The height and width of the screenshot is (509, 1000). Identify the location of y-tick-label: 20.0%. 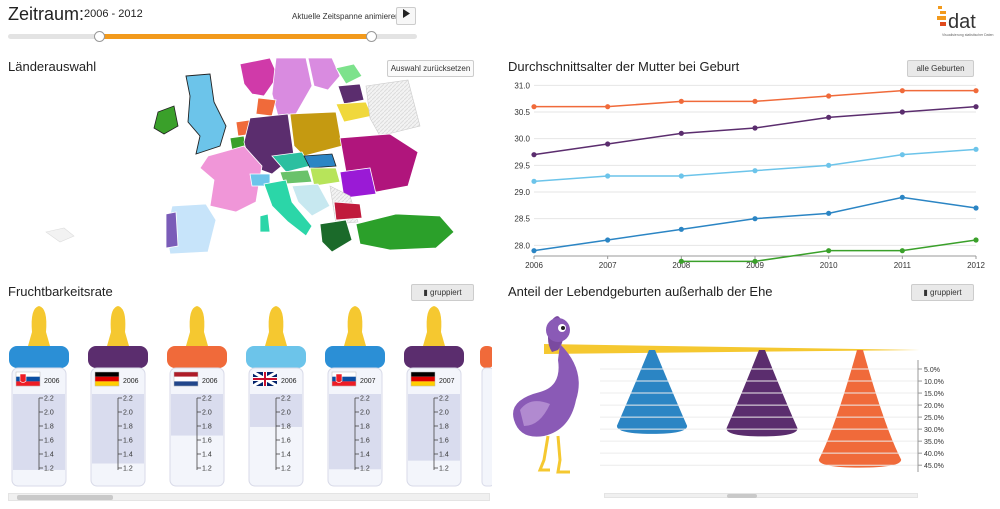
(934, 406).